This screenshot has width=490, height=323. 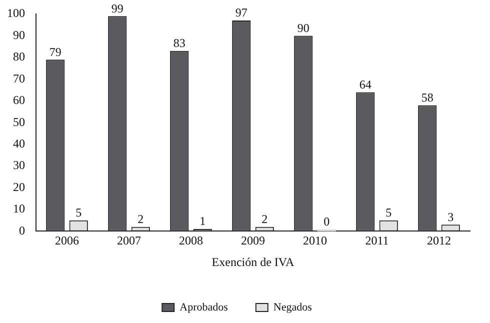 What do you see at coordinates (204, 307) in the screenshot?
I see `legend-label: Aprobados` at bounding box center [204, 307].